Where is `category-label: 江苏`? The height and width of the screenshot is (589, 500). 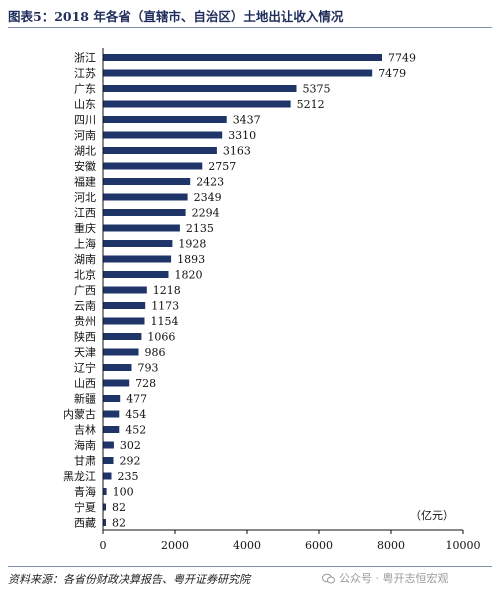 category-label: 江苏 is located at coordinates (85, 73).